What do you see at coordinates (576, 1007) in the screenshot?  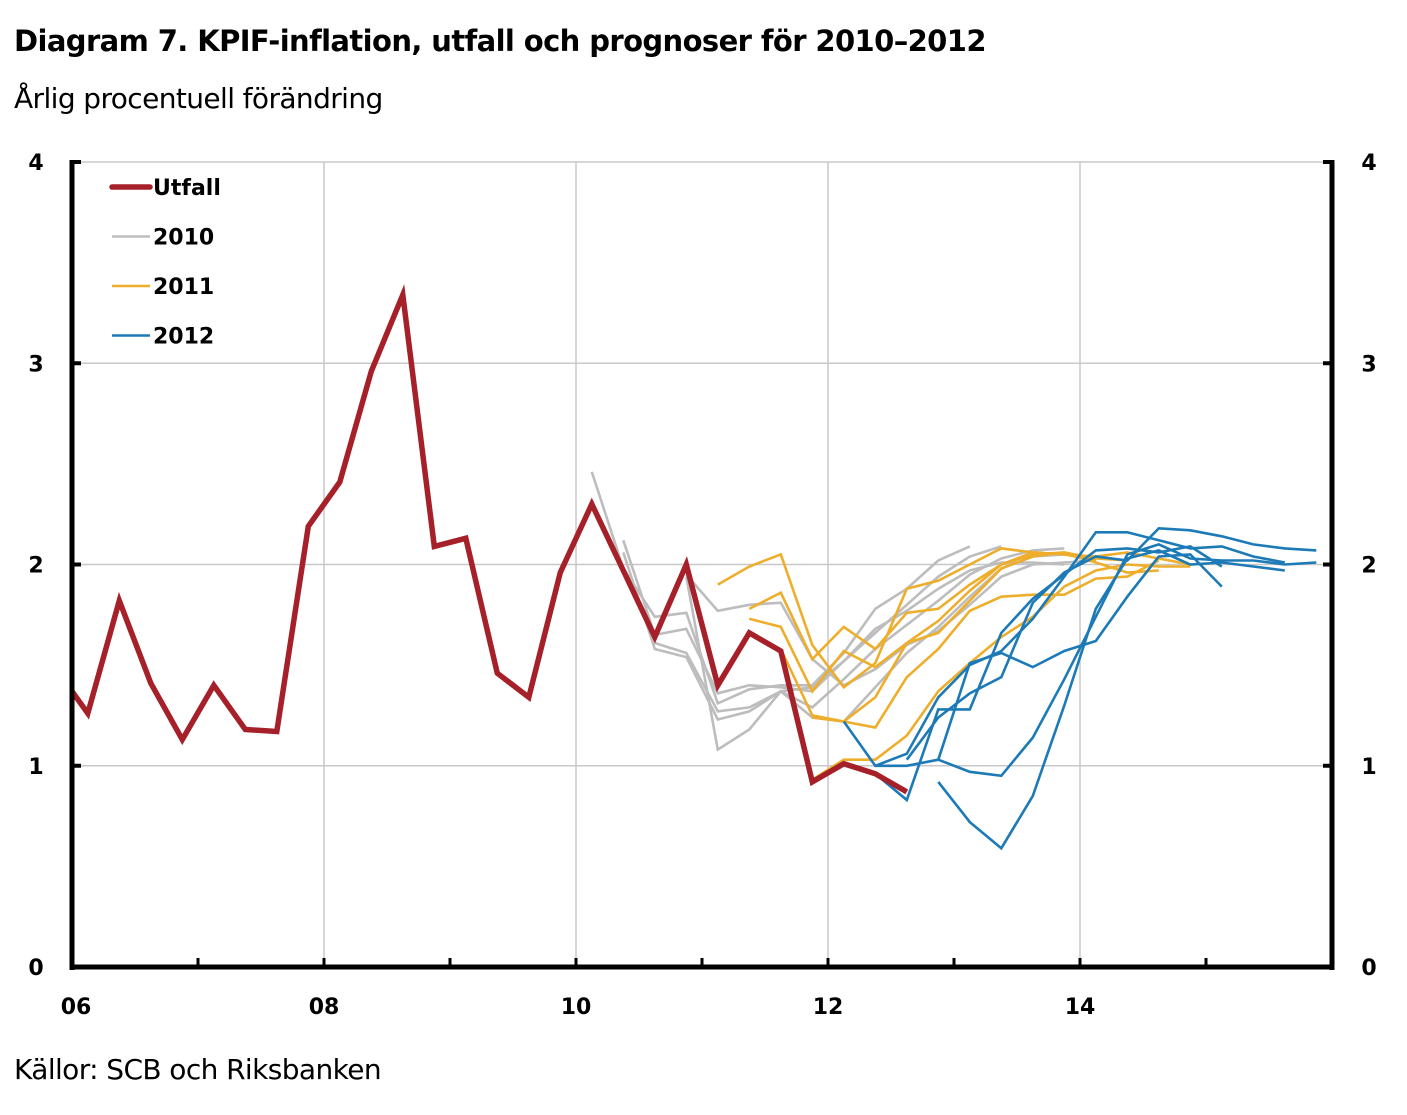 I see `x-tick-label: 10` at bounding box center [576, 1007].